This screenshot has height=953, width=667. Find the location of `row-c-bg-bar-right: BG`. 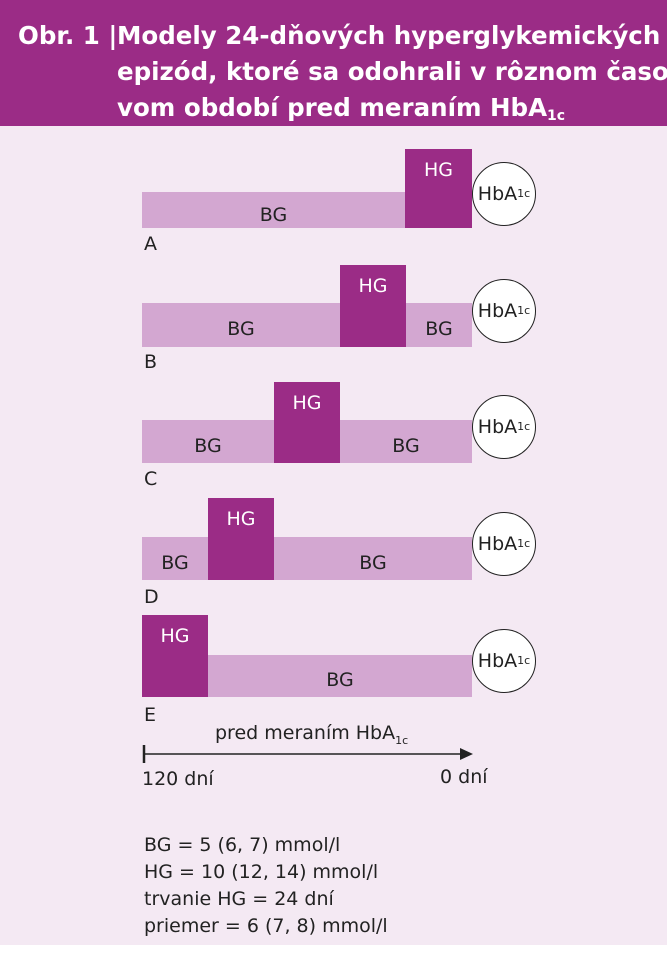

row-c-bg-bar-right: BG is located at coordinates (406, 441).